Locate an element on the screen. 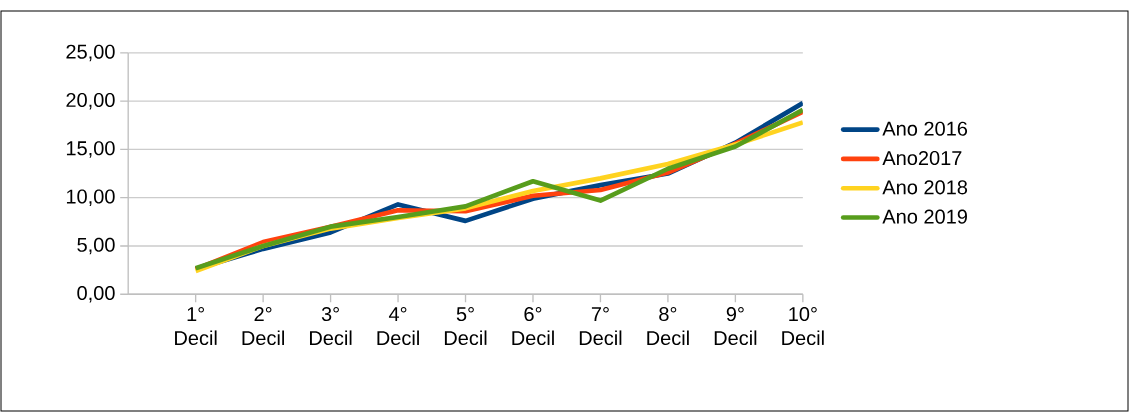 This screenshot has width=1129, height=412. x-tick-label: 3° Decil is located at coordinates (330, 326).